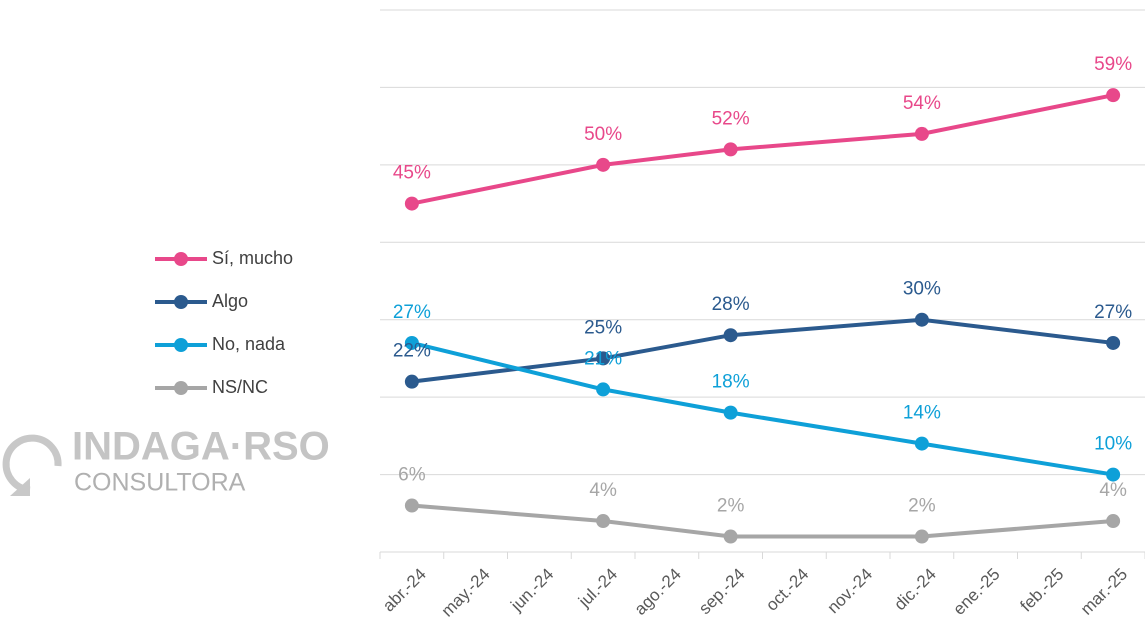  Describe the element at coordinates (922, 103) in the screenshot. I see `data-label: 54%` at that location.